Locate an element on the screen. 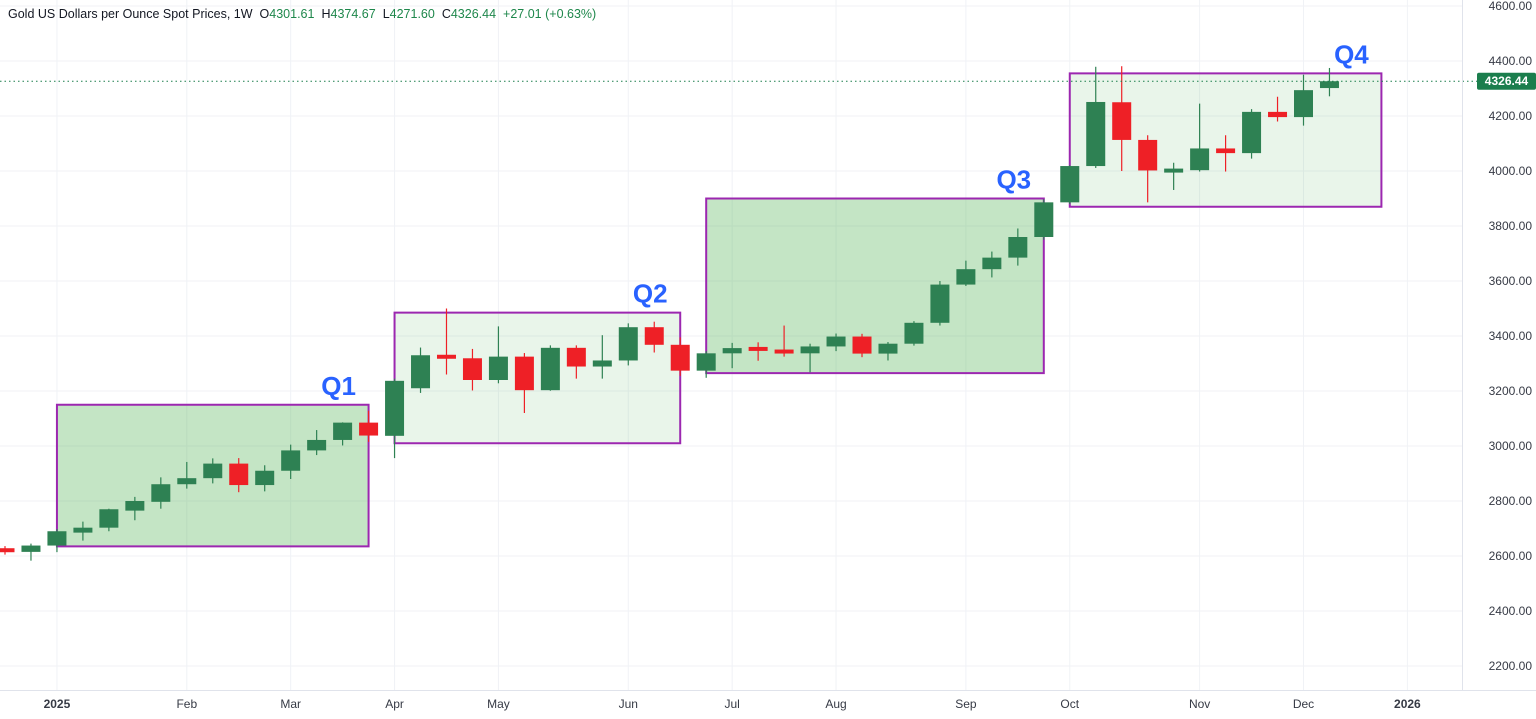 This screenshot has width=1536, height=719. price-tick-3800: 3800.00 is located at coordinates (1511, 226).